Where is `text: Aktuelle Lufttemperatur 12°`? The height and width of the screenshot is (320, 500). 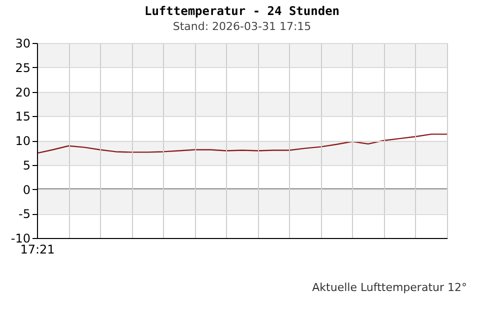
text: Aktuelle Lufttemperatur 12° is located at coordinates (389, 287).